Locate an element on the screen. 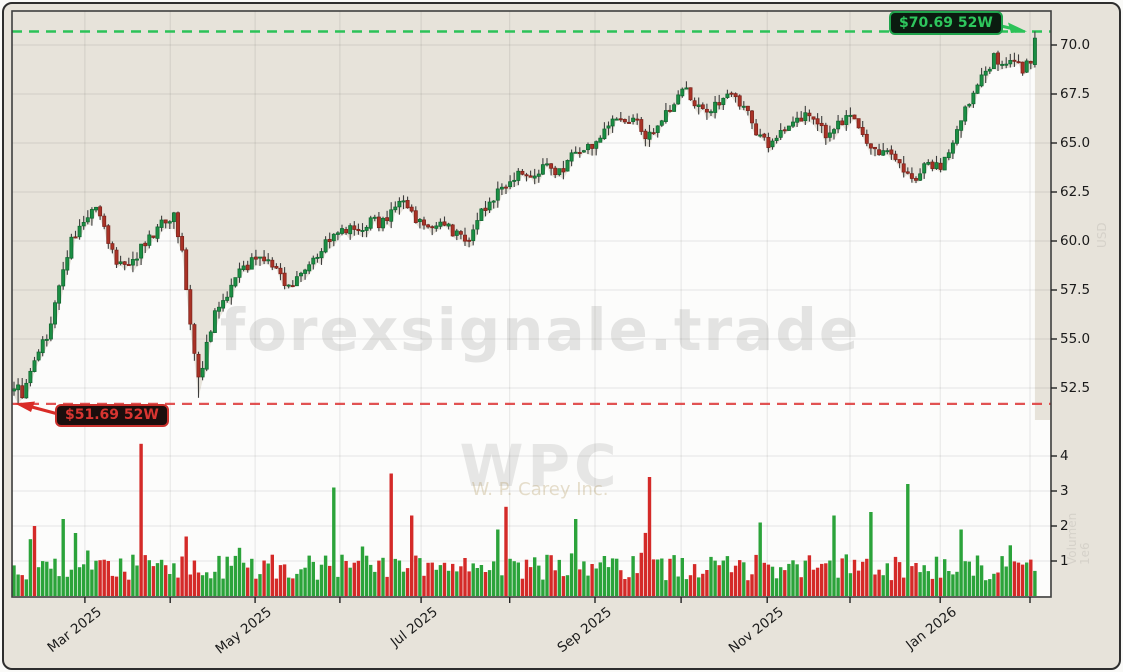 This screenshot has height=672, width=1123. volume-axis-note: Volumen 1e6 is located at coordinates (1078, 539).